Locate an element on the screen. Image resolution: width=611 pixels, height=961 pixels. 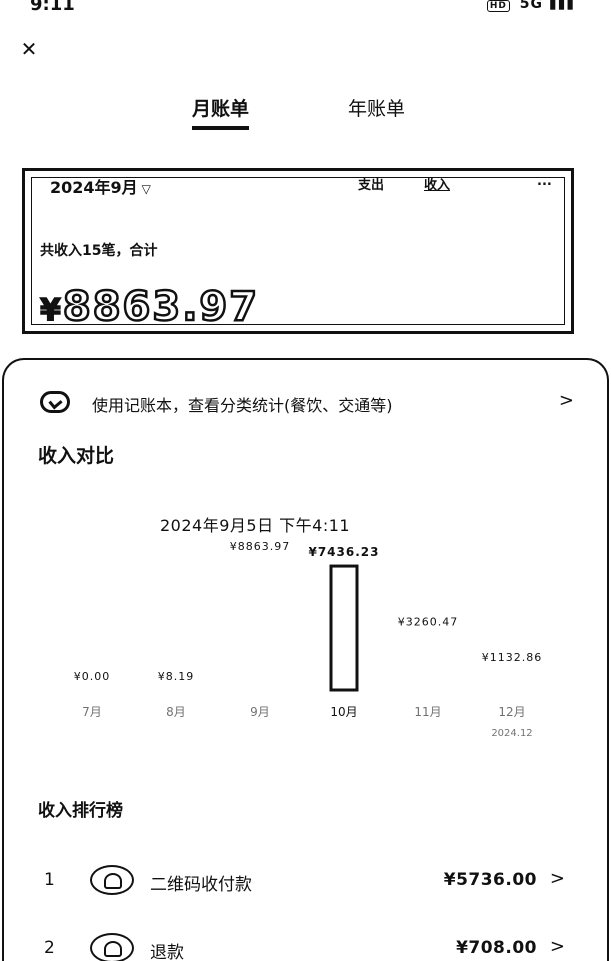
tab-yearly-bill-label: 年账单 is located at coordinates (377, 109).